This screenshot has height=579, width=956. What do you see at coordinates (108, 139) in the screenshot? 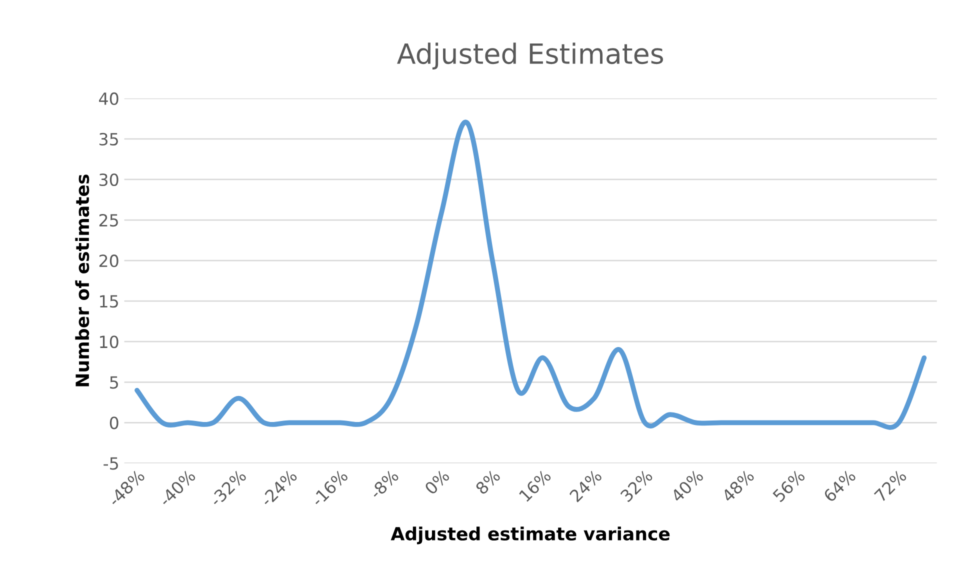
I see `y-tick-label: 35` at bounding box center [108, 139].